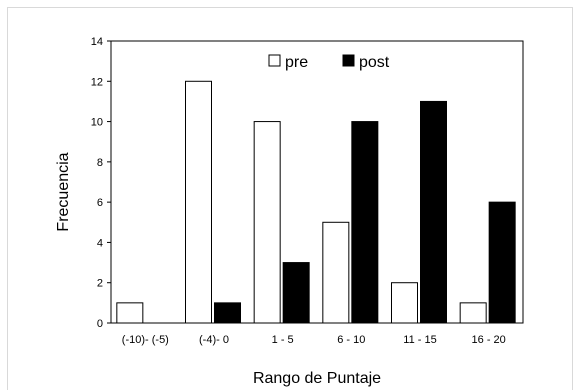  I want to click on legend: pre post, so click(329, 62).